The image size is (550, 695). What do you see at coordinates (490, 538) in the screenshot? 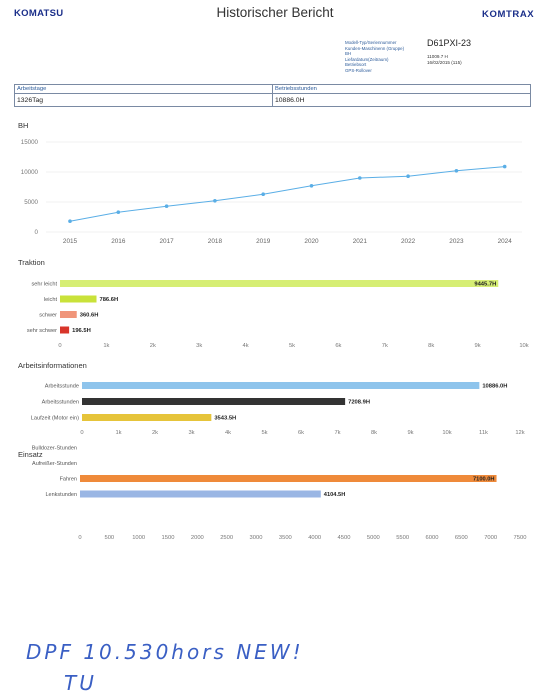
I see `x-tick-label: 7000` at bounding box center [490, 538].